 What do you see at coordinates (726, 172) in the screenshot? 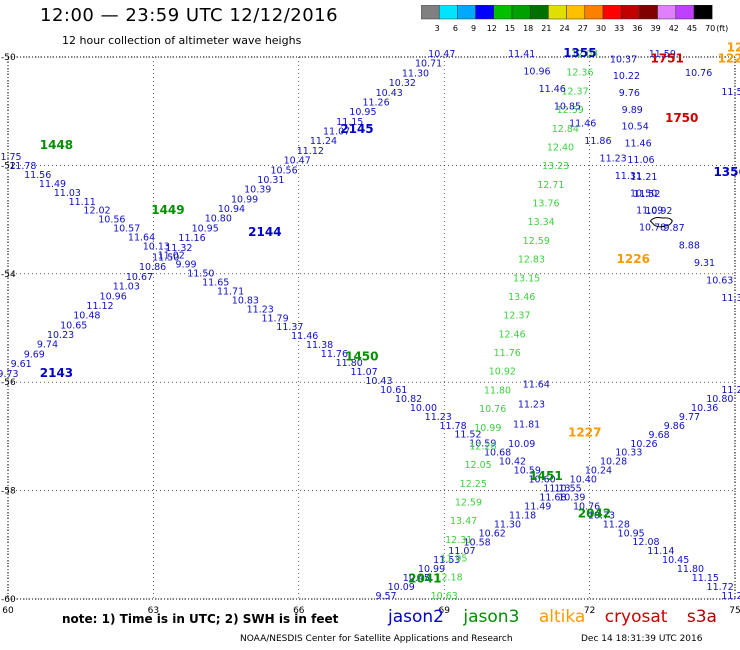
I see `pass-number-label: 1356` at bounding box center [726, 172].